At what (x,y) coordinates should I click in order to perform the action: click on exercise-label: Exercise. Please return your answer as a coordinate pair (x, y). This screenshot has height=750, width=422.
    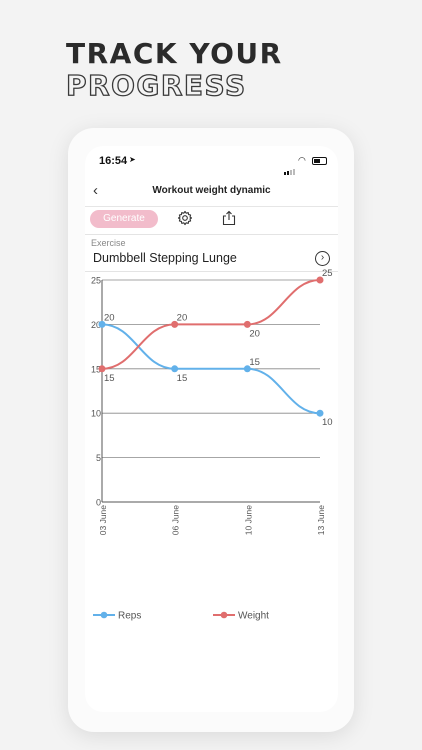
    Looking at the image, I should click on (108, 243).